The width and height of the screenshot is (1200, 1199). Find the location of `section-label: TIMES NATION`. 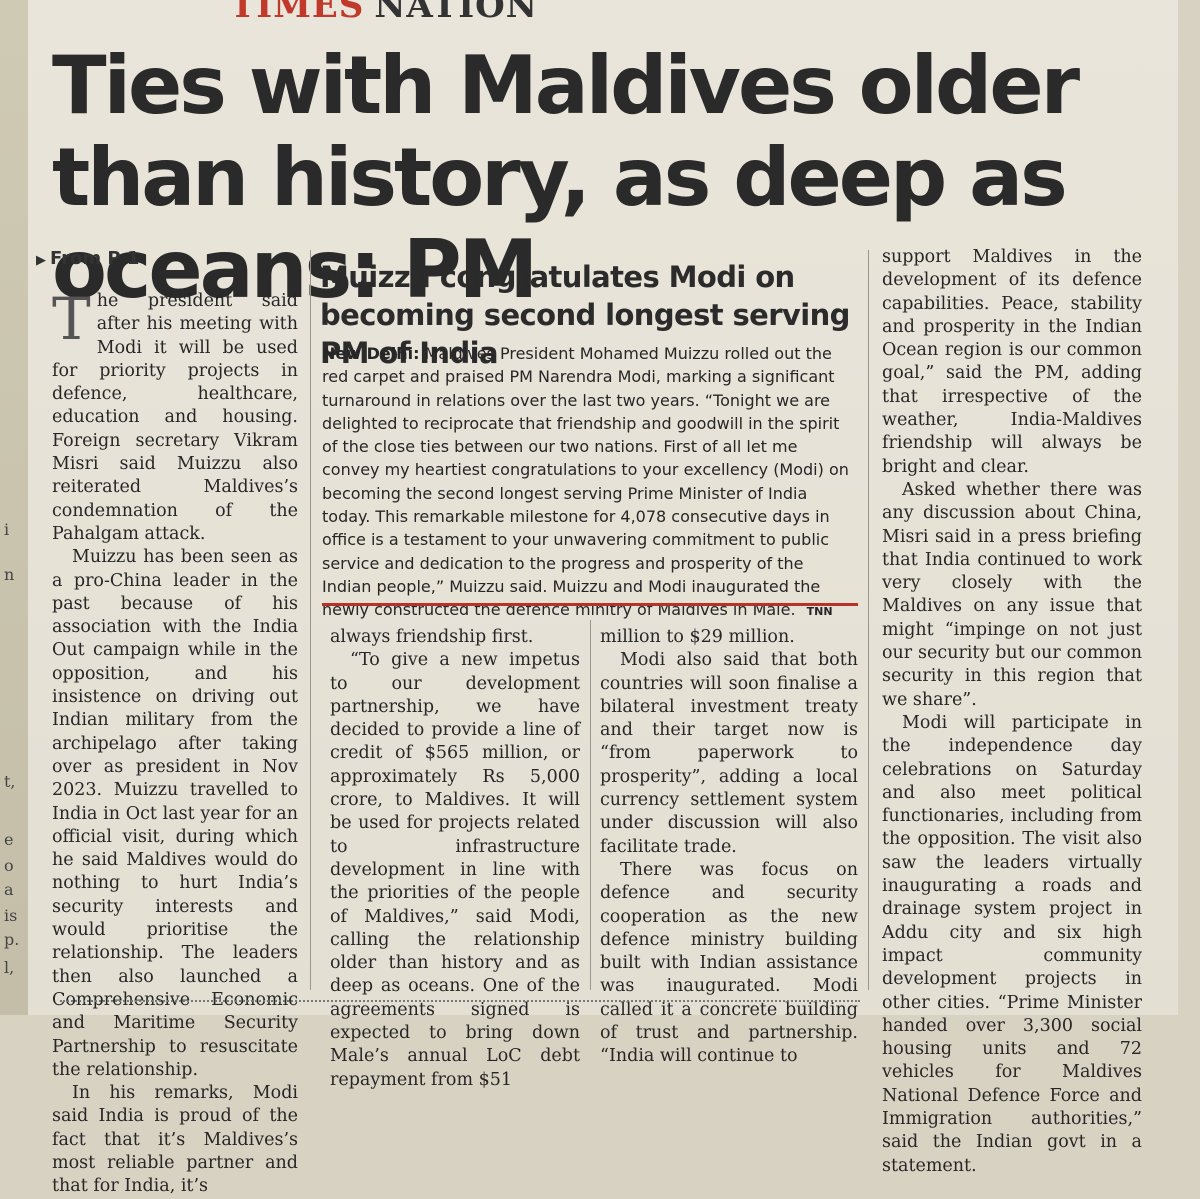

section-label: TIMES NATION is located at coordinates (384, 13).